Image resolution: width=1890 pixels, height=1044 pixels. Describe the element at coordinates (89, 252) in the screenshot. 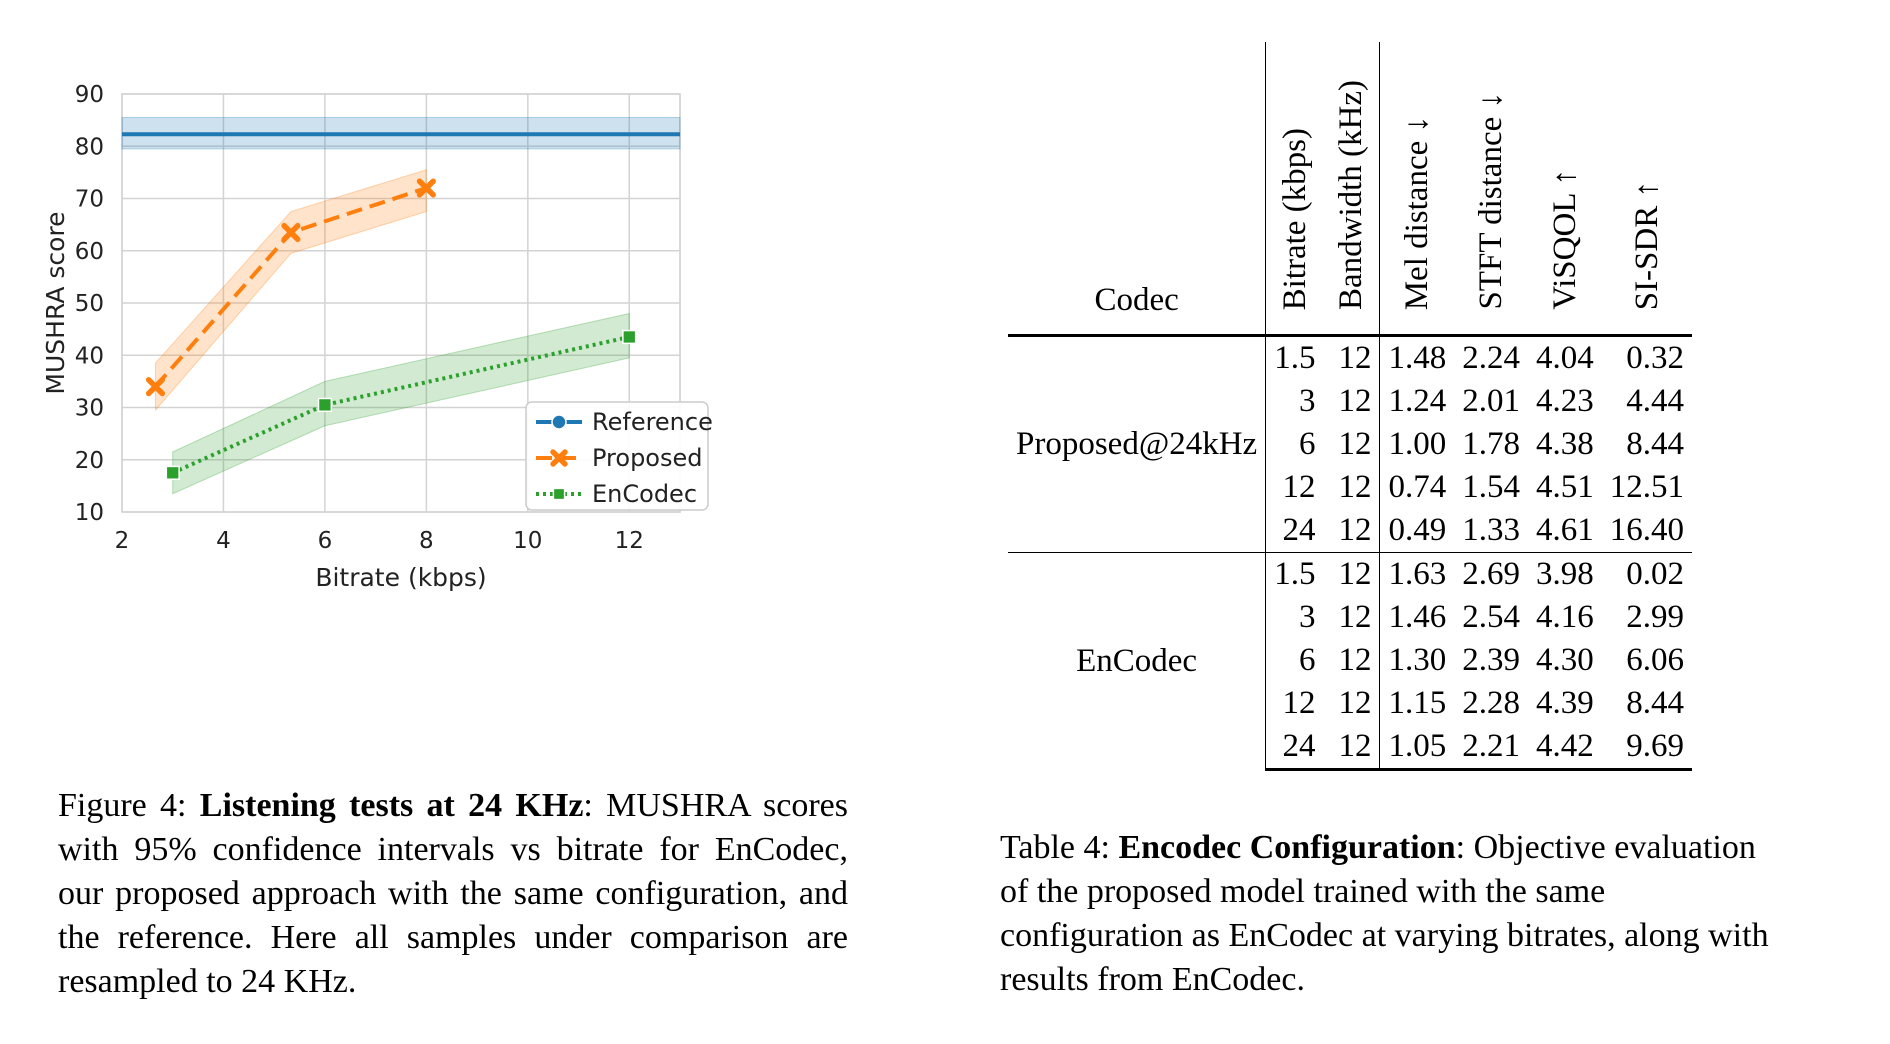

I see `y-tick-label: 60` at that location.